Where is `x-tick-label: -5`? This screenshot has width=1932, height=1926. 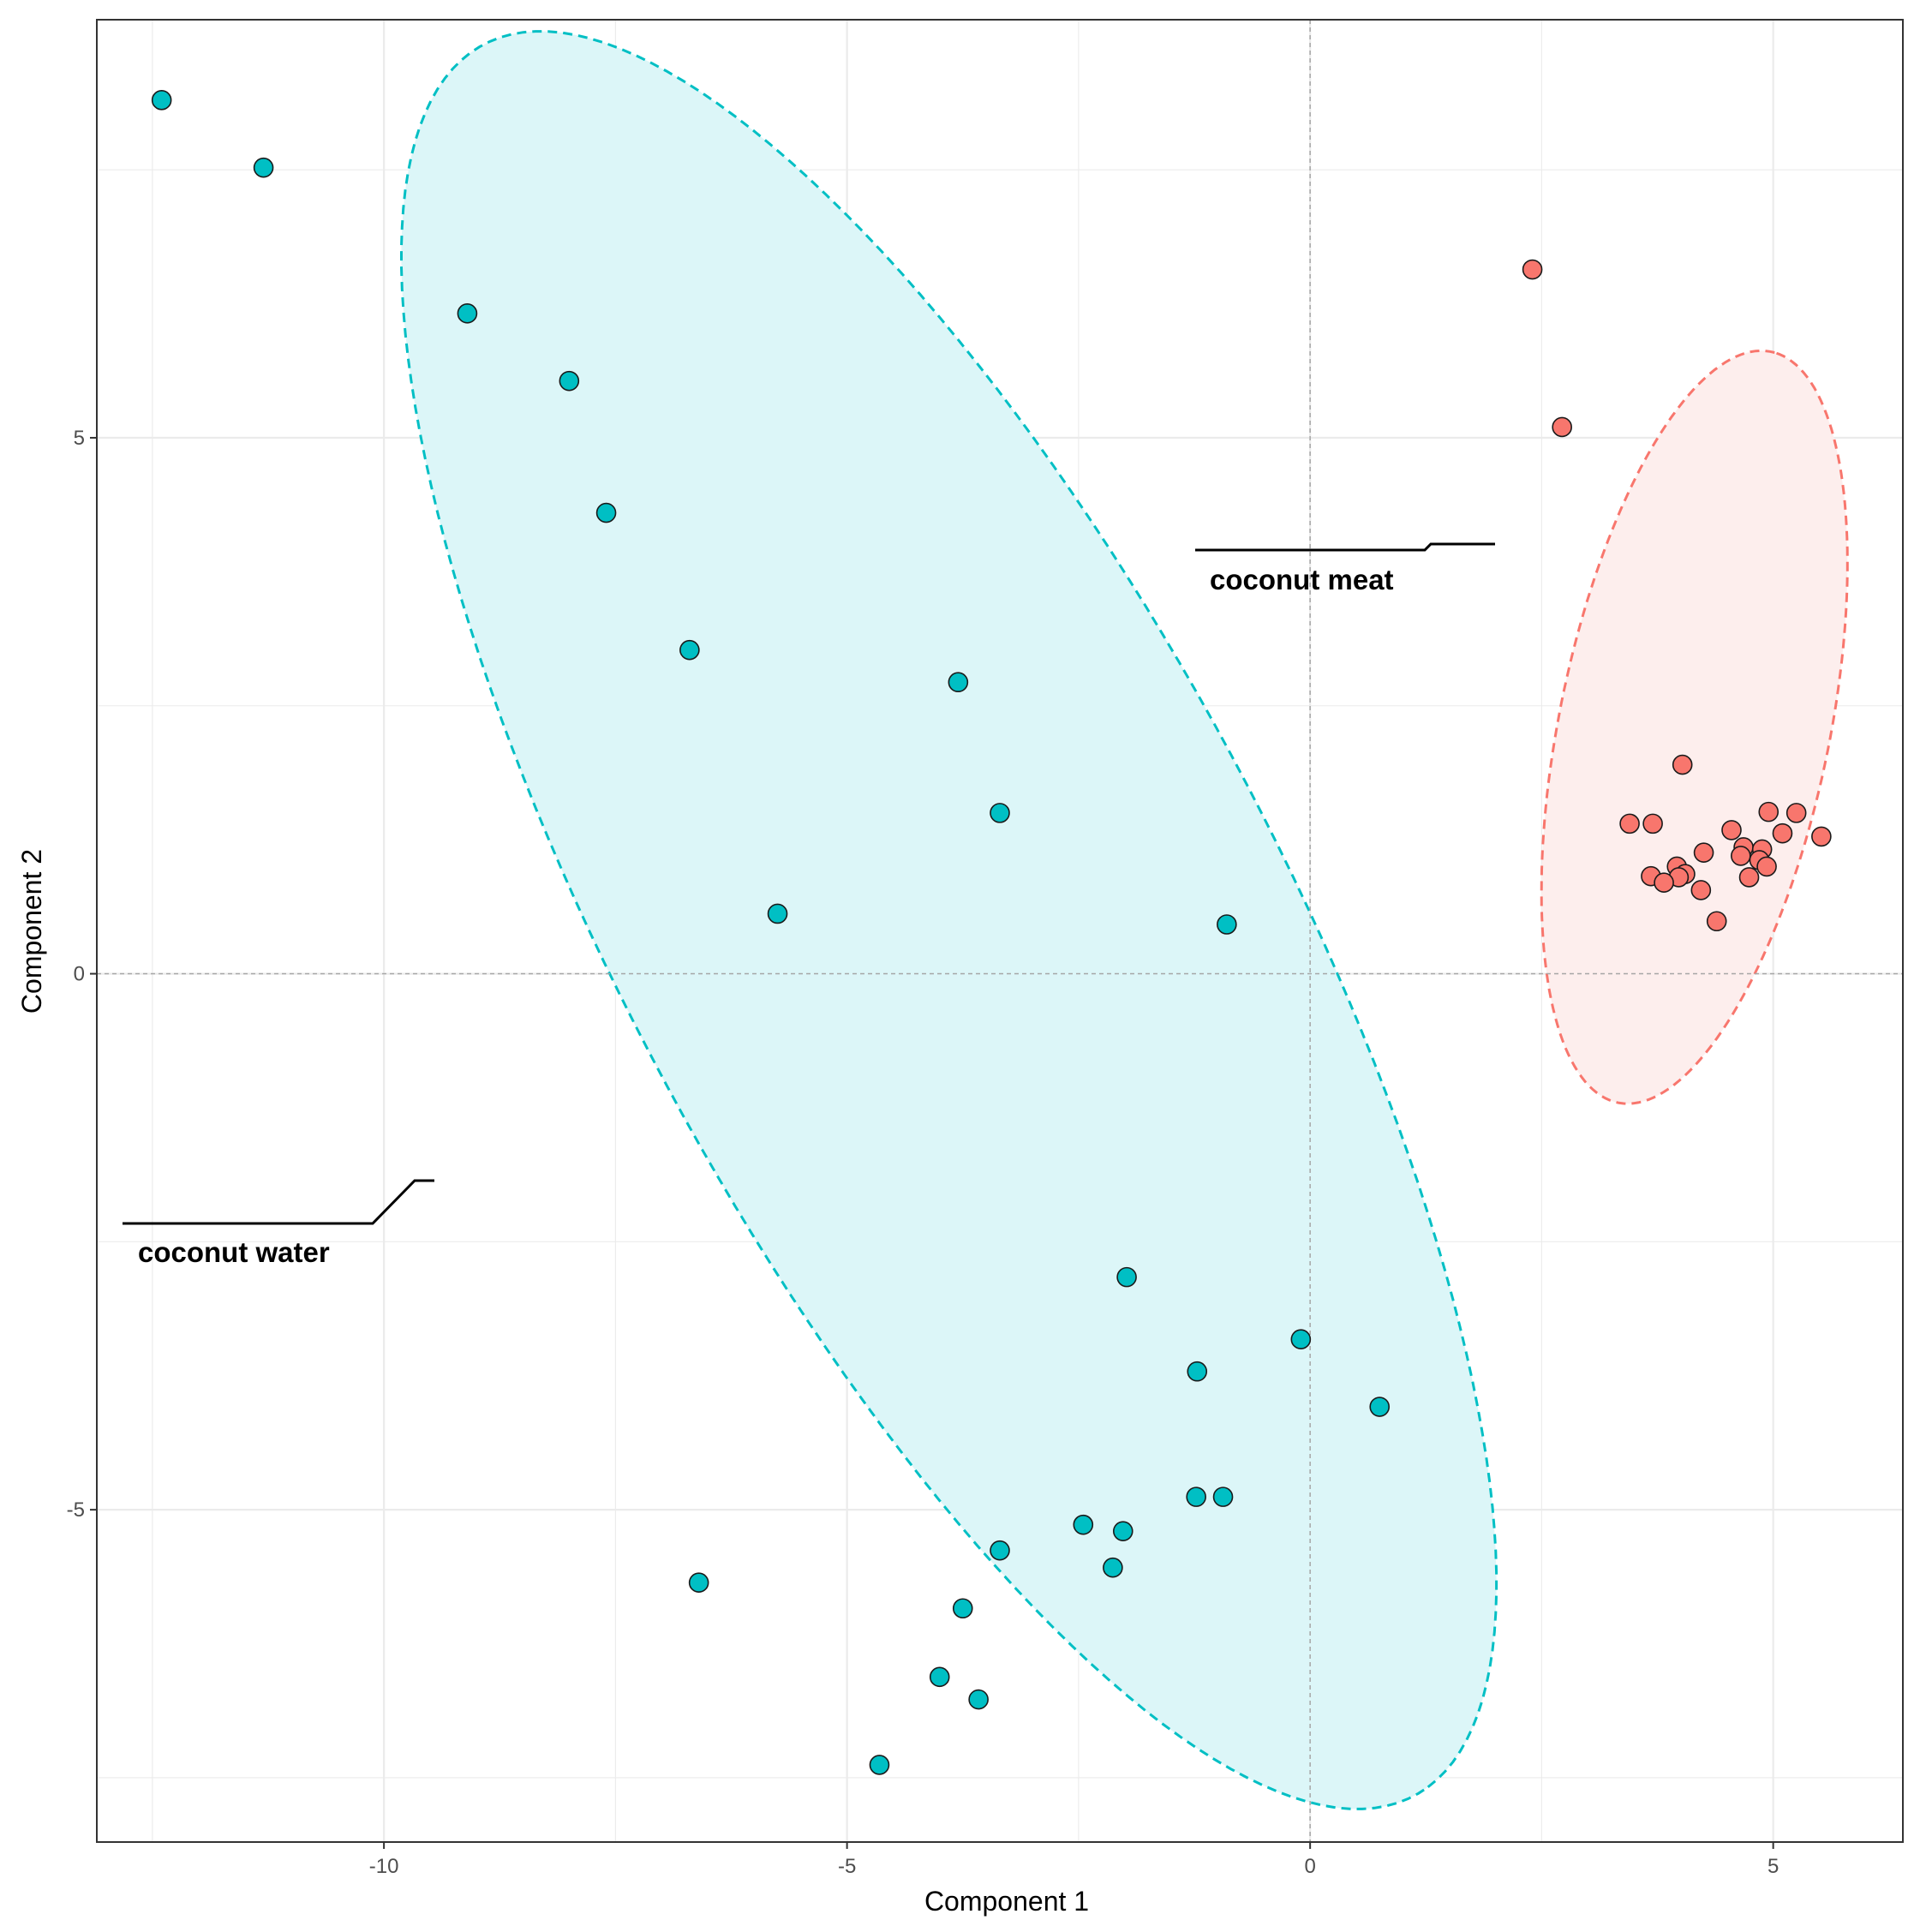
x-tick-label: -5 is located at coordinates (847, 1866).